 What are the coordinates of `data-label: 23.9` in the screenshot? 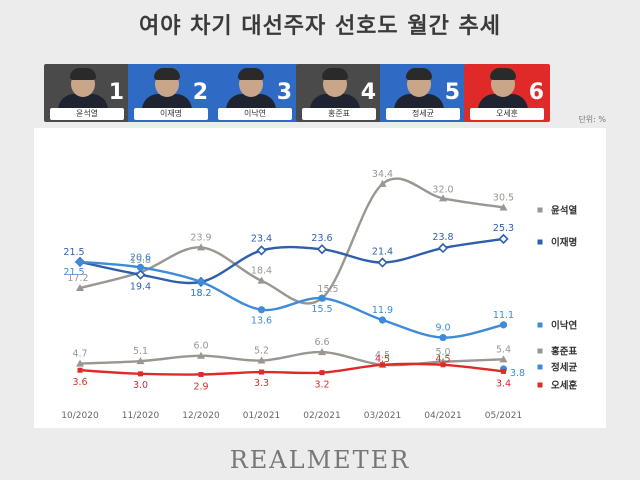 It's located at (200, 237).